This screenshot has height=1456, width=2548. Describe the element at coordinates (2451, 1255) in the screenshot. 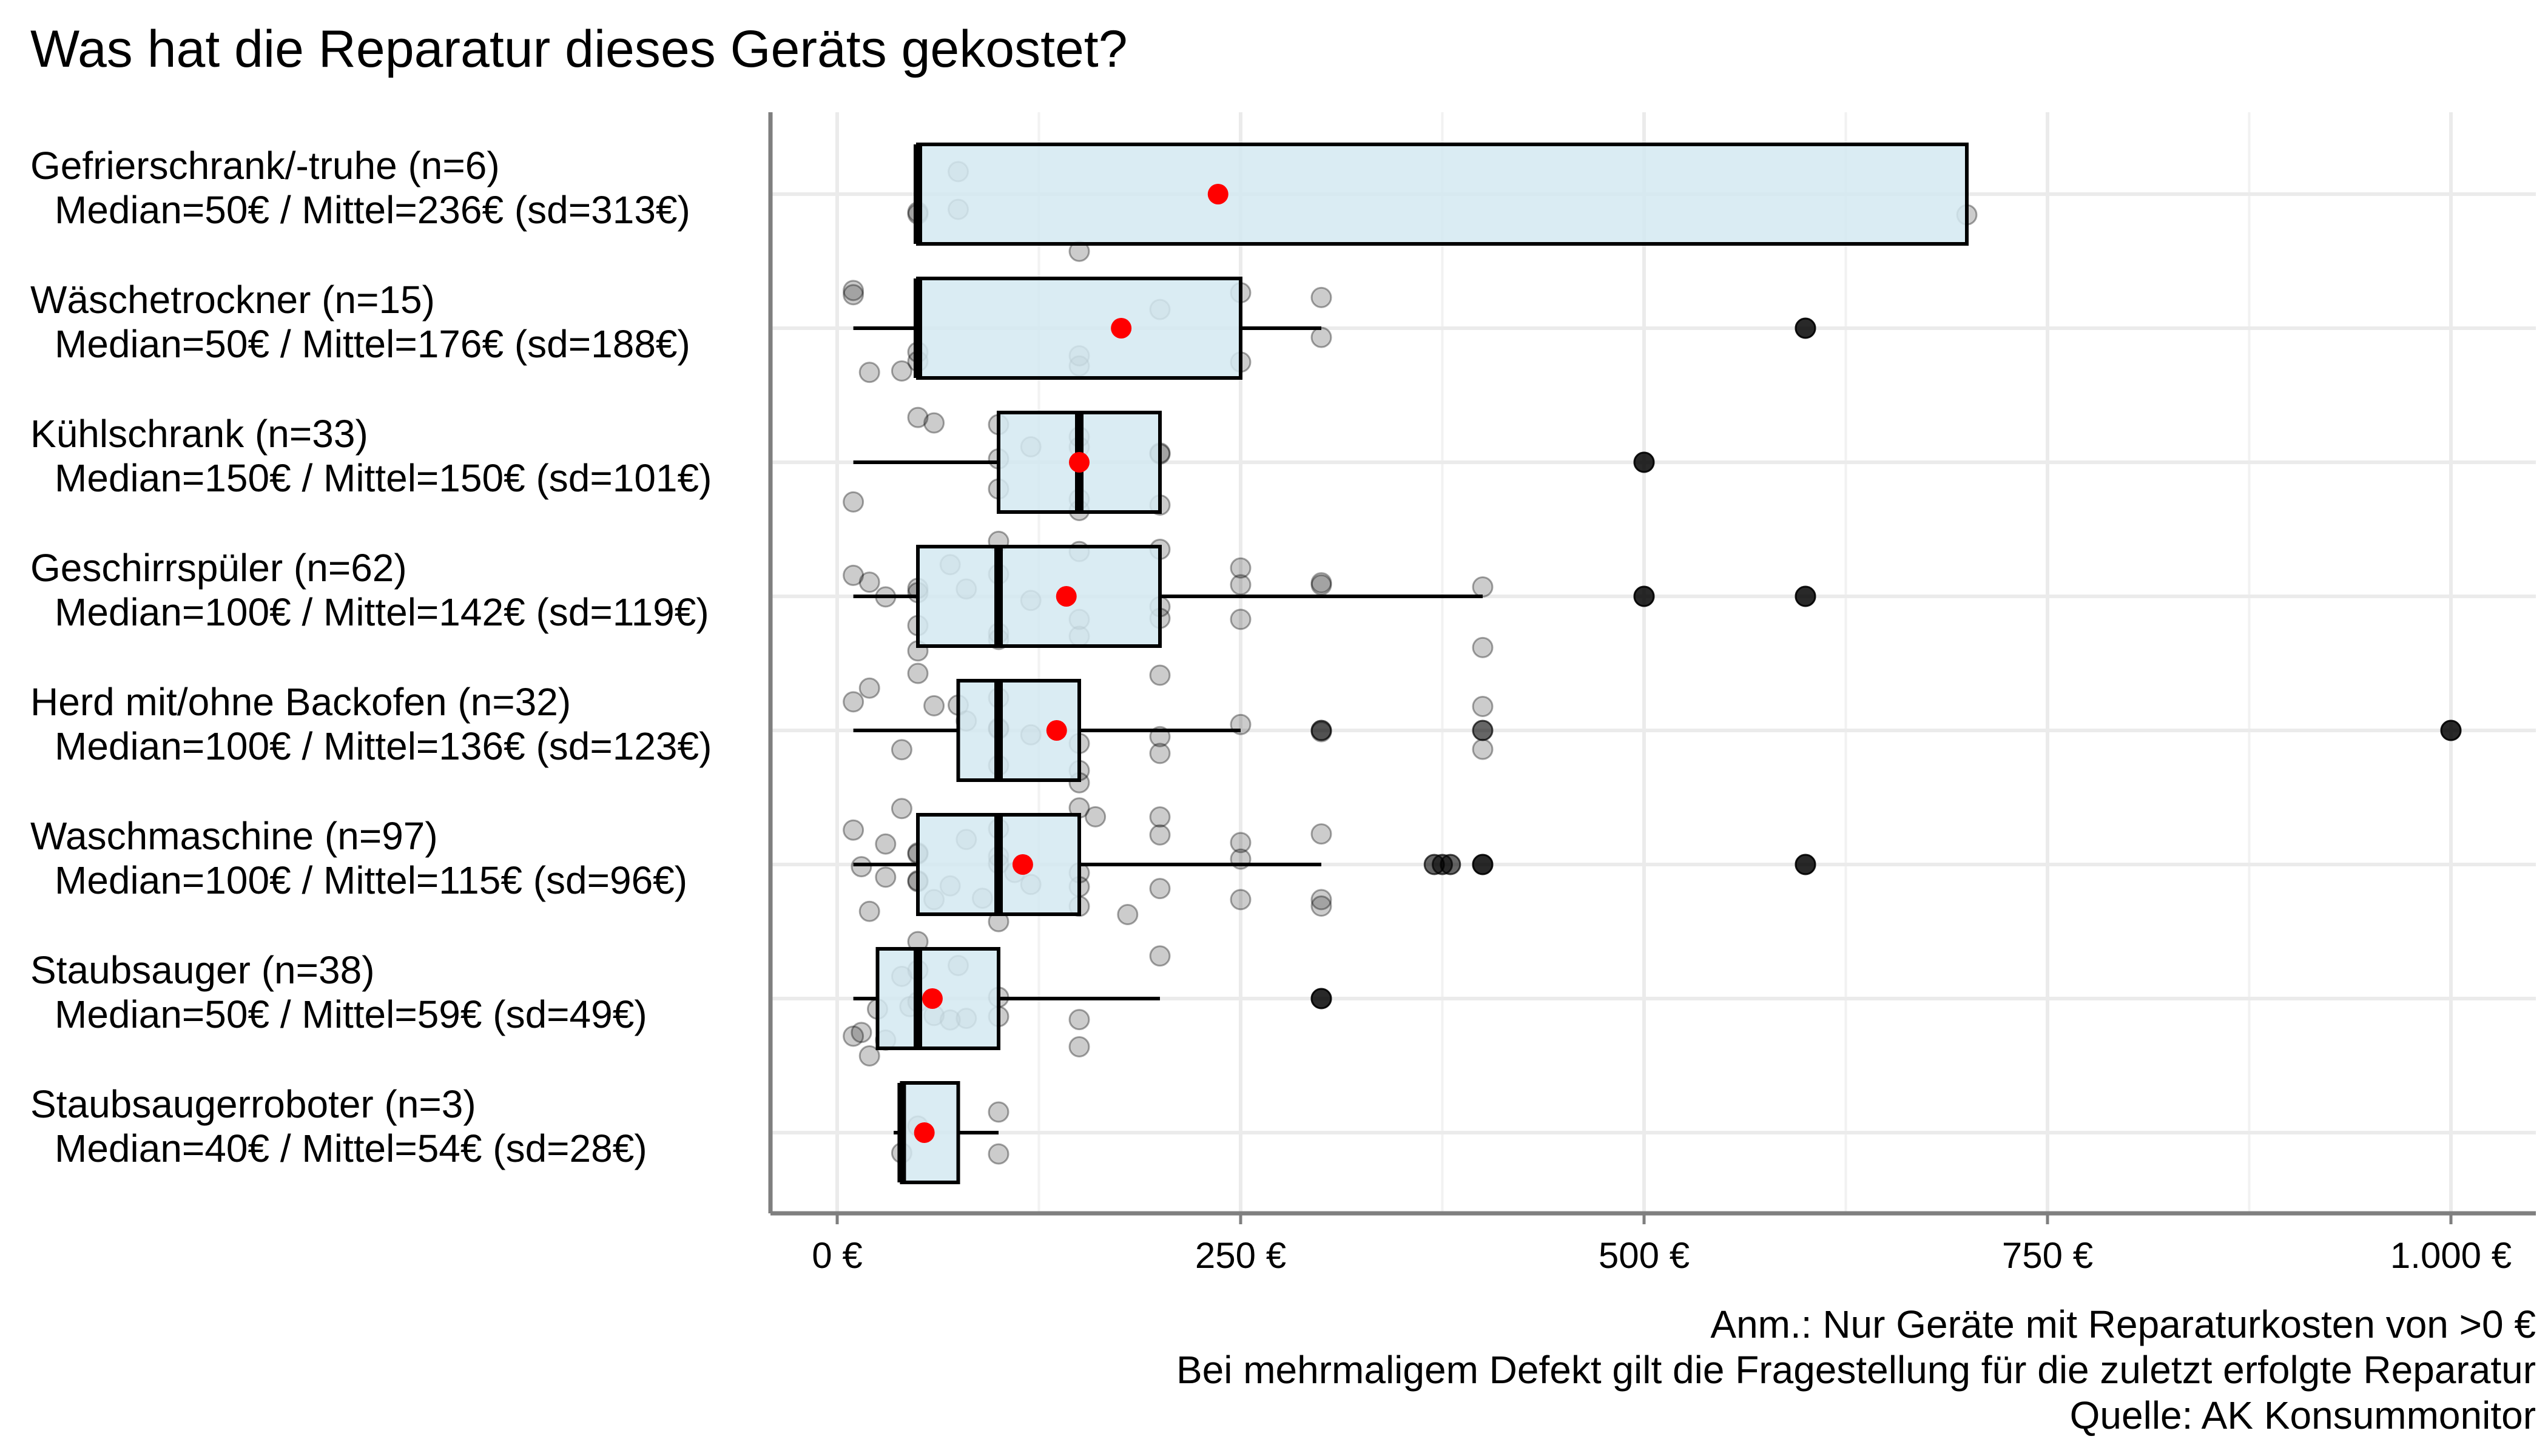

I see `x-tick-label: 1.000 €` at that location.